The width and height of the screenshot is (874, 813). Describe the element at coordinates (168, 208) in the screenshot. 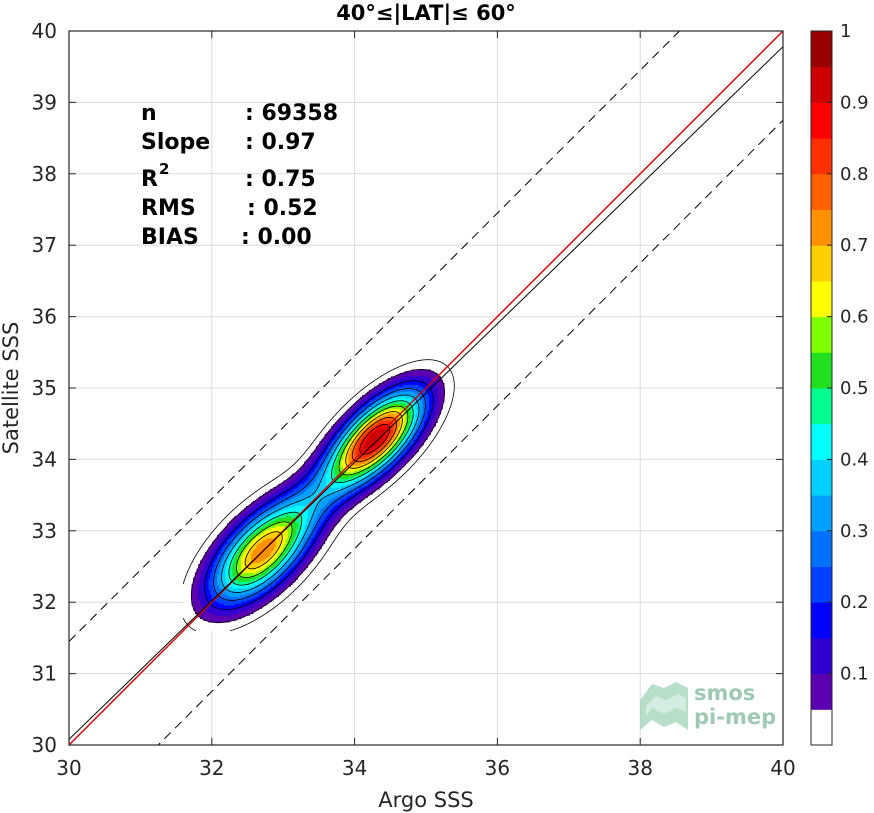

I see `stat-rms-label: RMS` at that location.